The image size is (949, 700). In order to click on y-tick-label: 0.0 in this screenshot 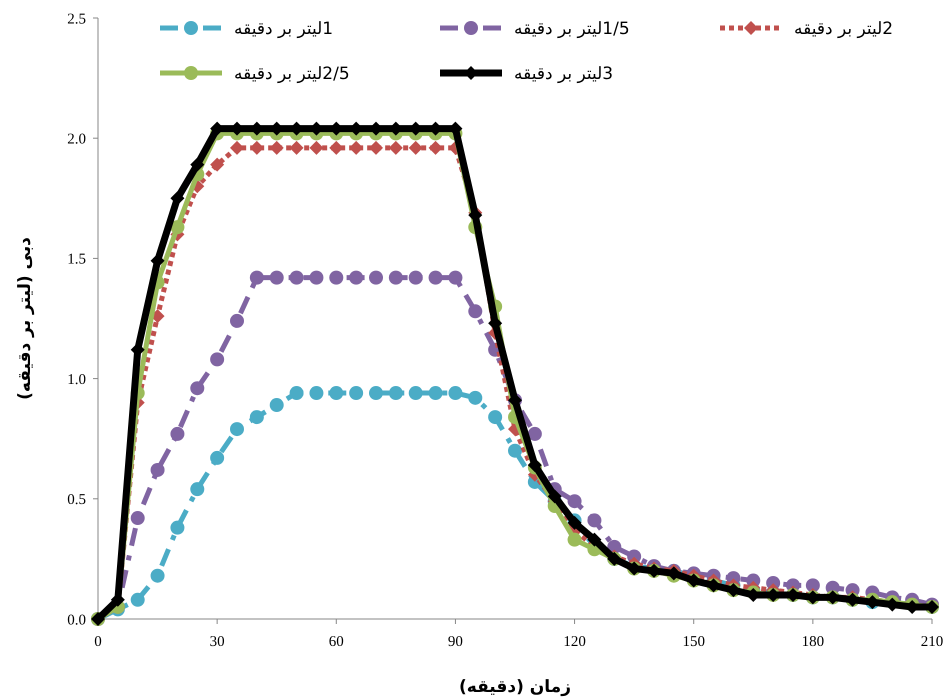, I will do `click(76, 620)`.